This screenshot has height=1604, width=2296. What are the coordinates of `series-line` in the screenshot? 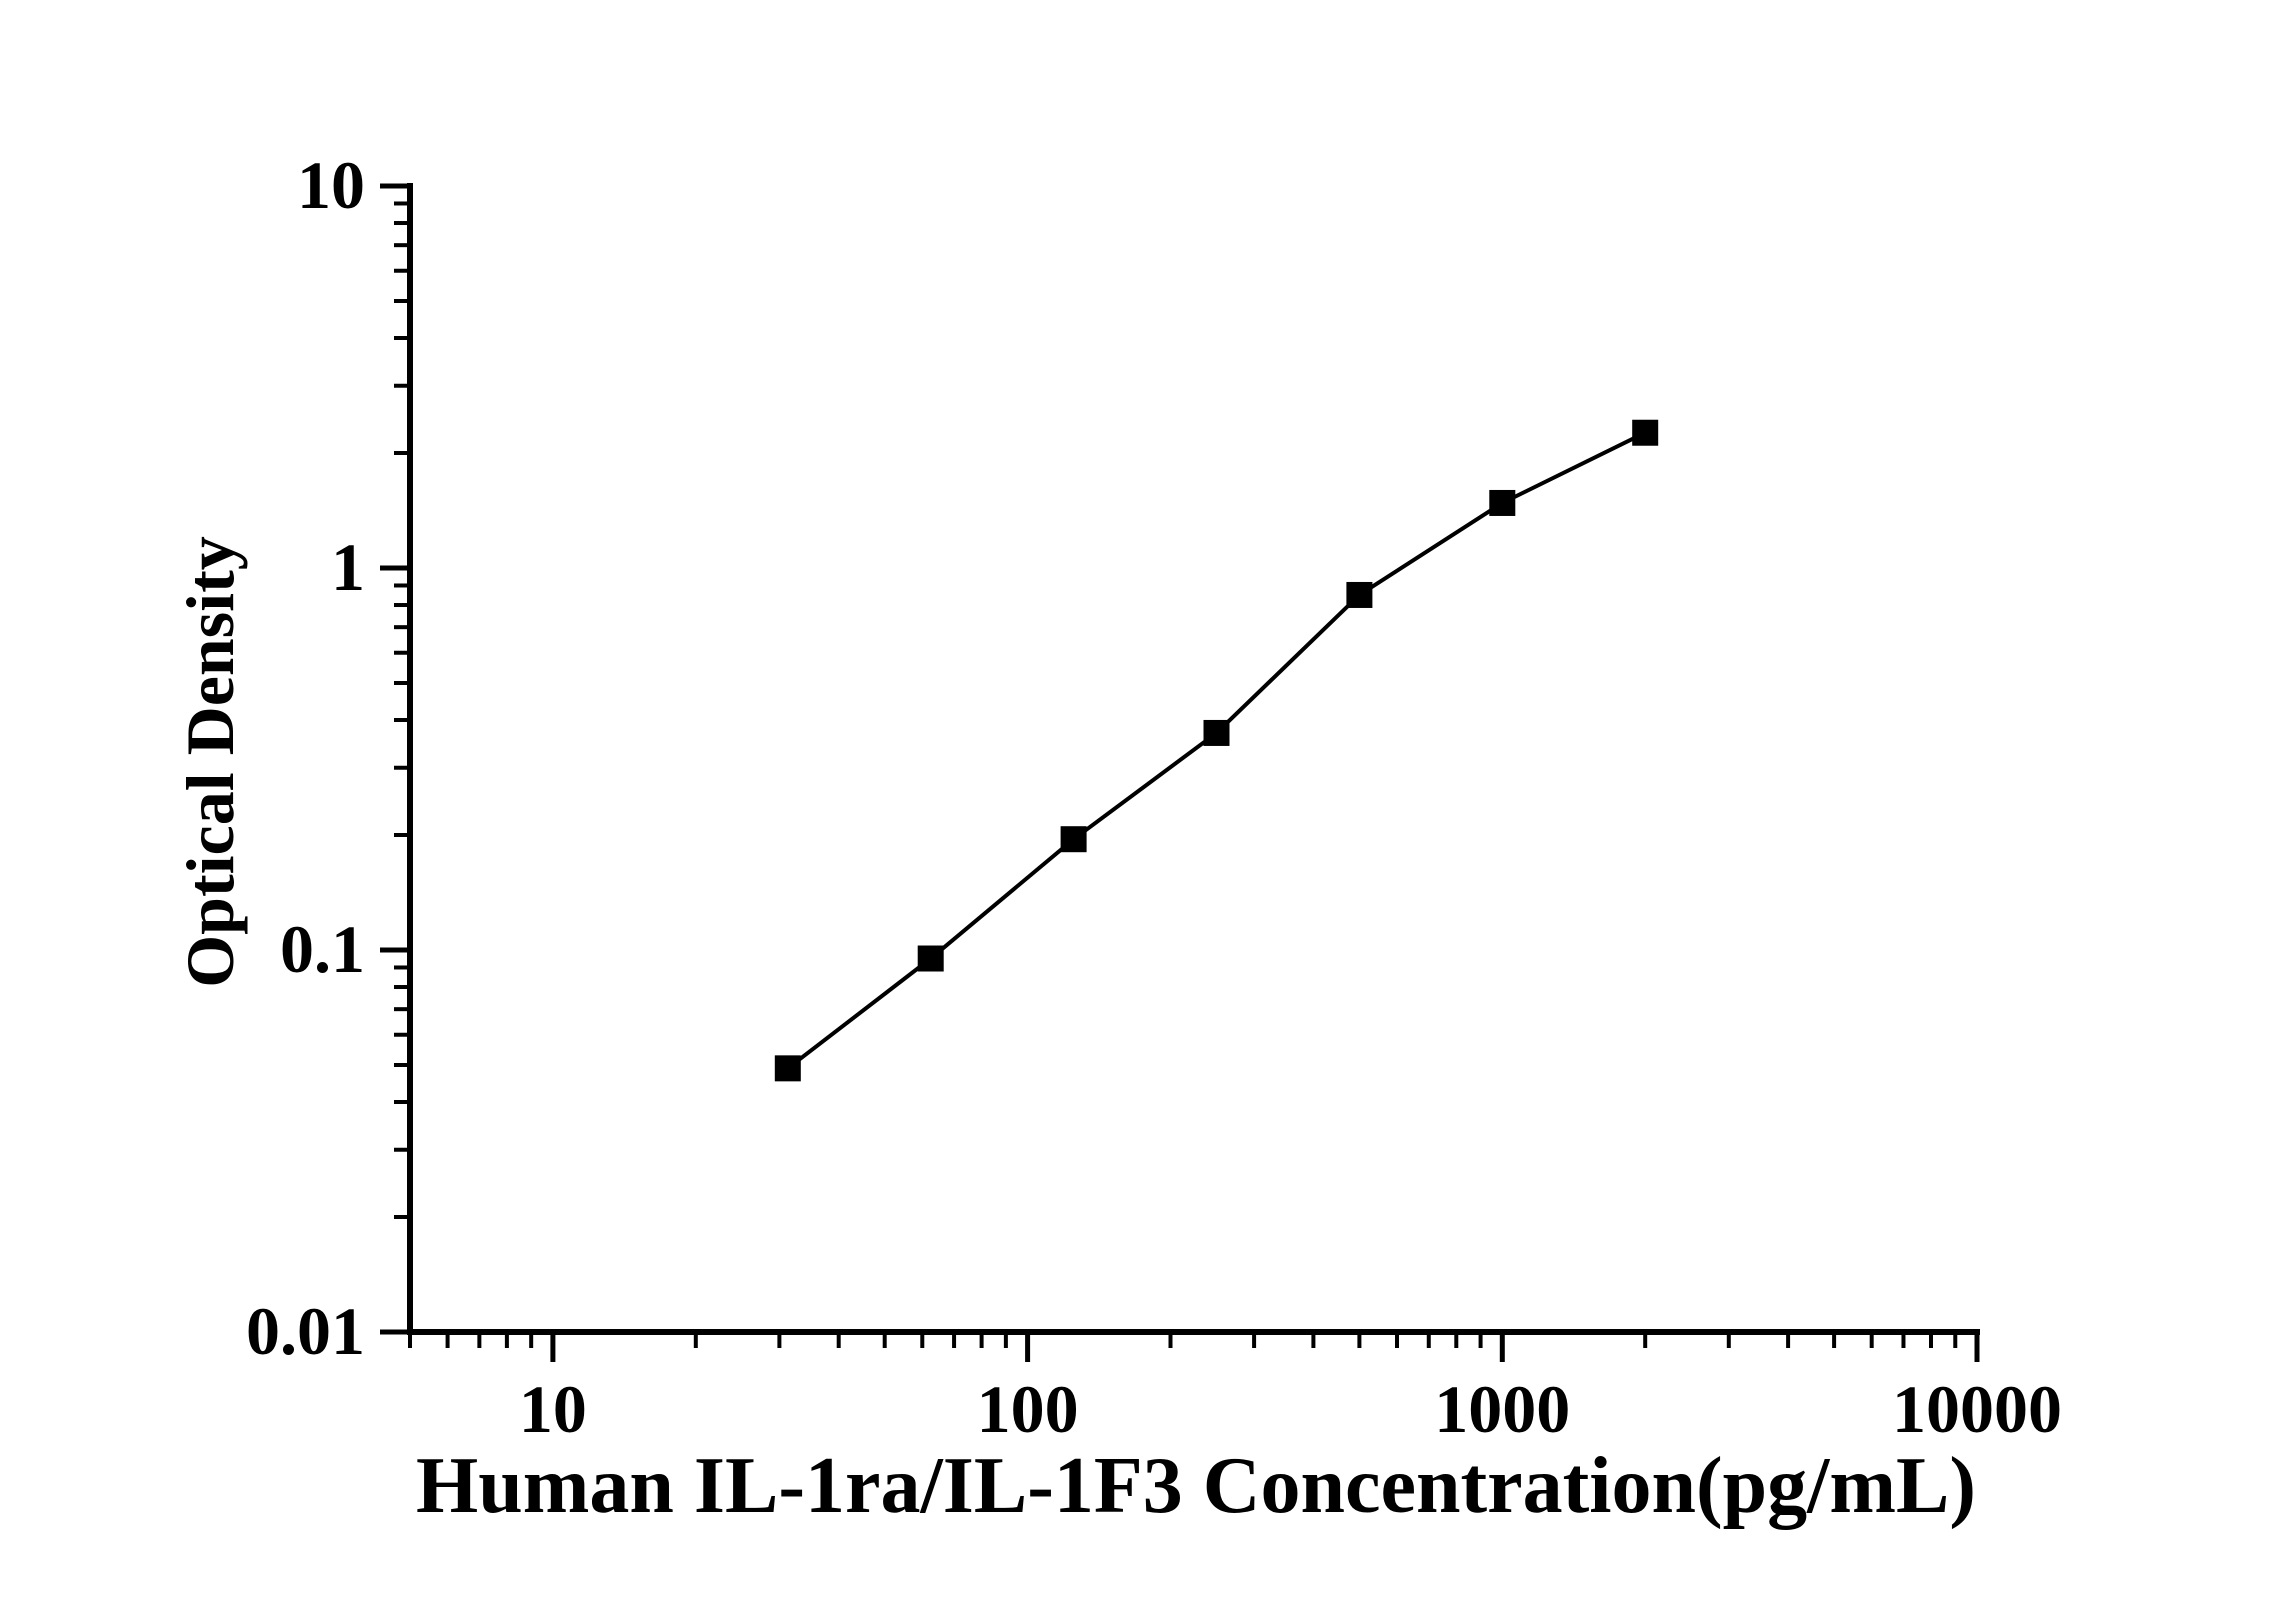 It's located at (1216, 750).